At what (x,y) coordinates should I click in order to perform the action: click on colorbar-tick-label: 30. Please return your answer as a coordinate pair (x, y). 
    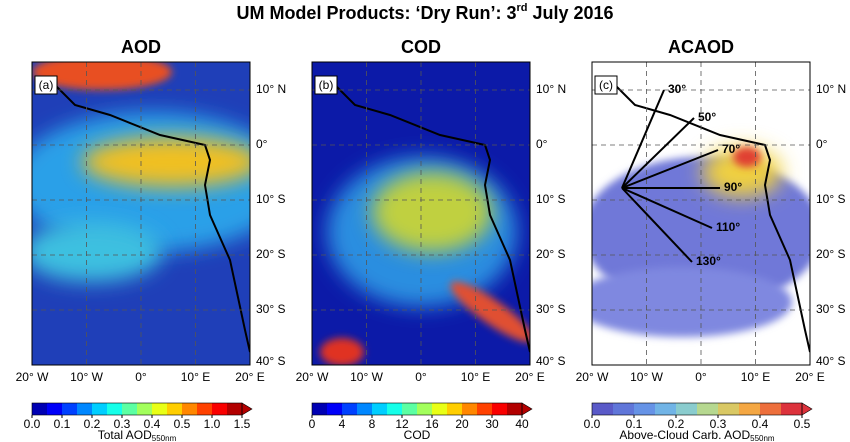
    Looking at the image, I should click on (492, 424).